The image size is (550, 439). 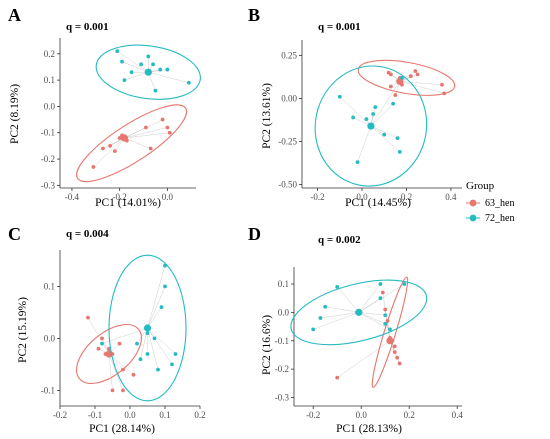 What do you see at coordinates (499, 203) in the screenshot?
I see `legend-label-63-hen: 63_hen` at bounding box center [499, 203].